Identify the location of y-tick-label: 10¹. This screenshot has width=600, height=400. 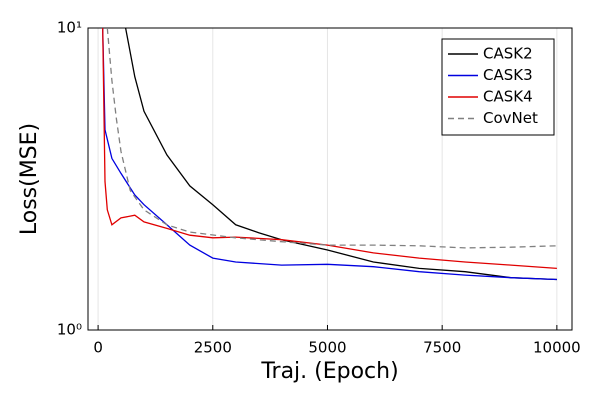
(69, 28).